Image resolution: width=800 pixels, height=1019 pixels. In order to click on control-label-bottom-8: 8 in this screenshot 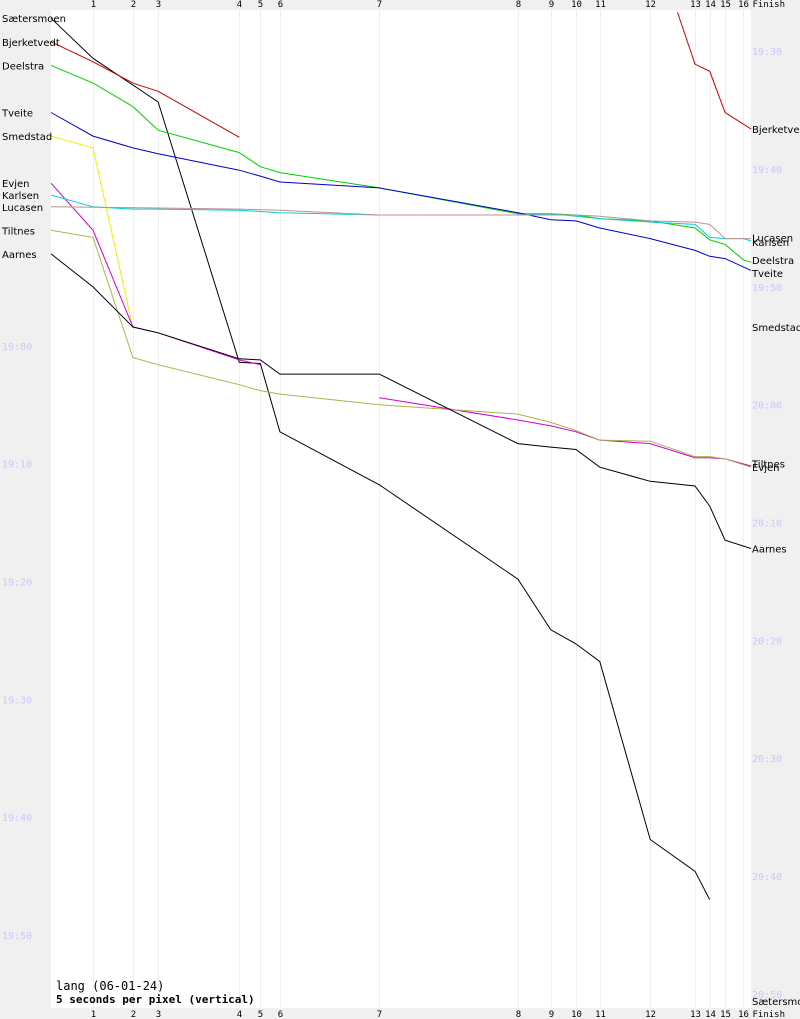, I will do `click(518, 1014)`.